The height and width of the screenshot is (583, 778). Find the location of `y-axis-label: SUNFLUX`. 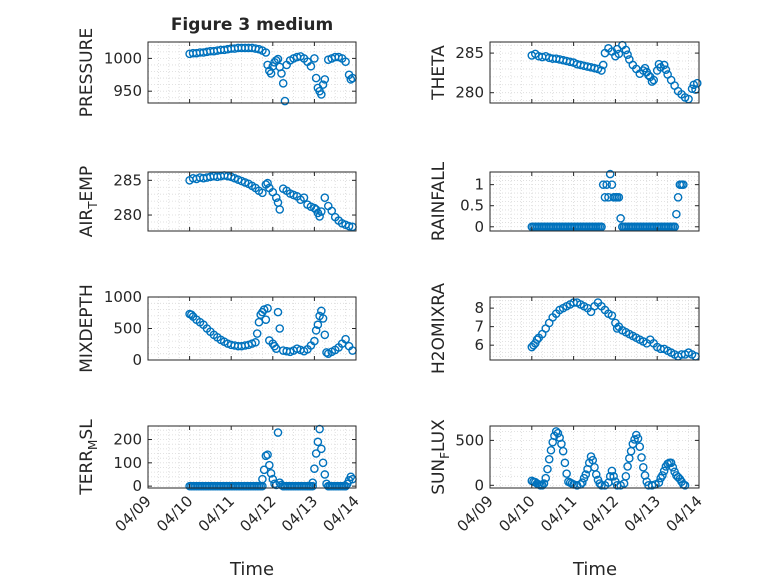

y-axis-label: SUNFLUX is located at coordinates (440, 457).